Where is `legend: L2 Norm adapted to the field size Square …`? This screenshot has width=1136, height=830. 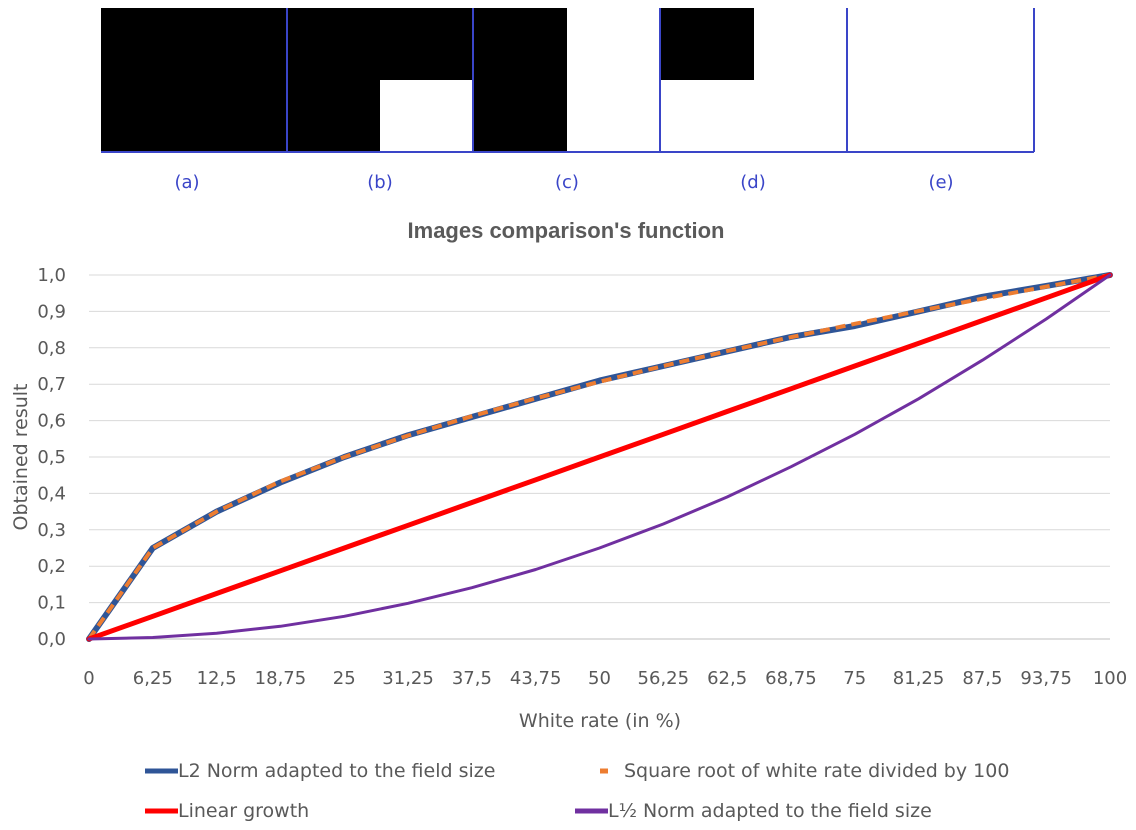
legend: L2 Norm adapted to the field size Square … is located at coordinates (577, 791).